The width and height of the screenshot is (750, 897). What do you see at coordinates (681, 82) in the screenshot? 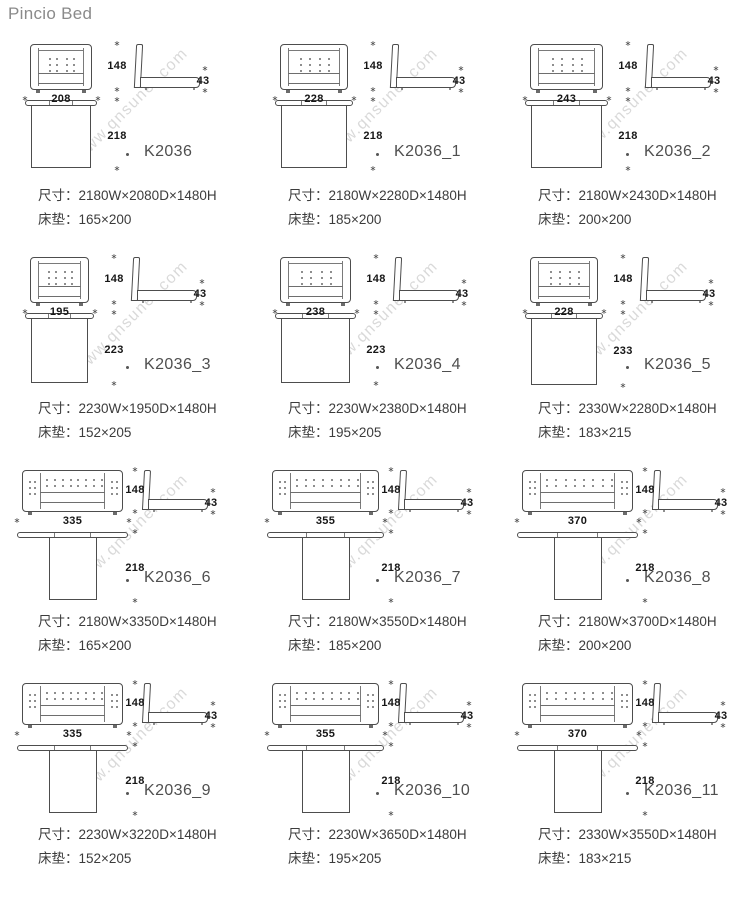
I see `sideview-base` at bounding box center [681, 82].